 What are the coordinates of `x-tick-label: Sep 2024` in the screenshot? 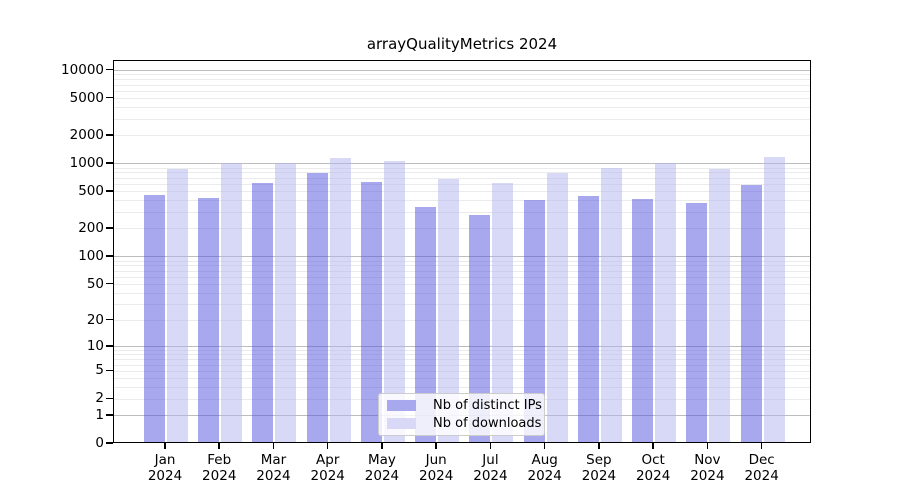 It's located at (599, 468).